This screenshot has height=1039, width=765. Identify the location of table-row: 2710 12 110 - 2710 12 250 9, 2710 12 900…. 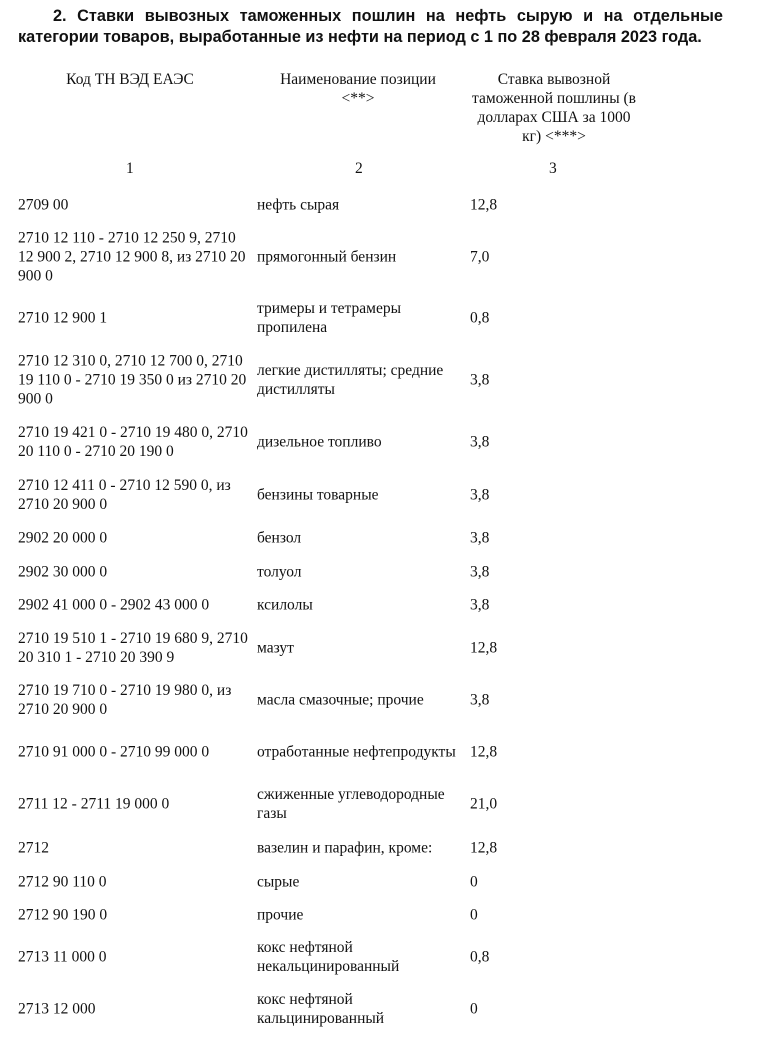
(382, 257).